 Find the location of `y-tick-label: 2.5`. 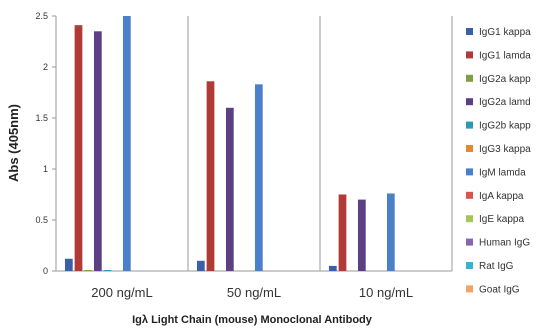

y-tick-label: 2.5 is located at coordinates (41, 16).